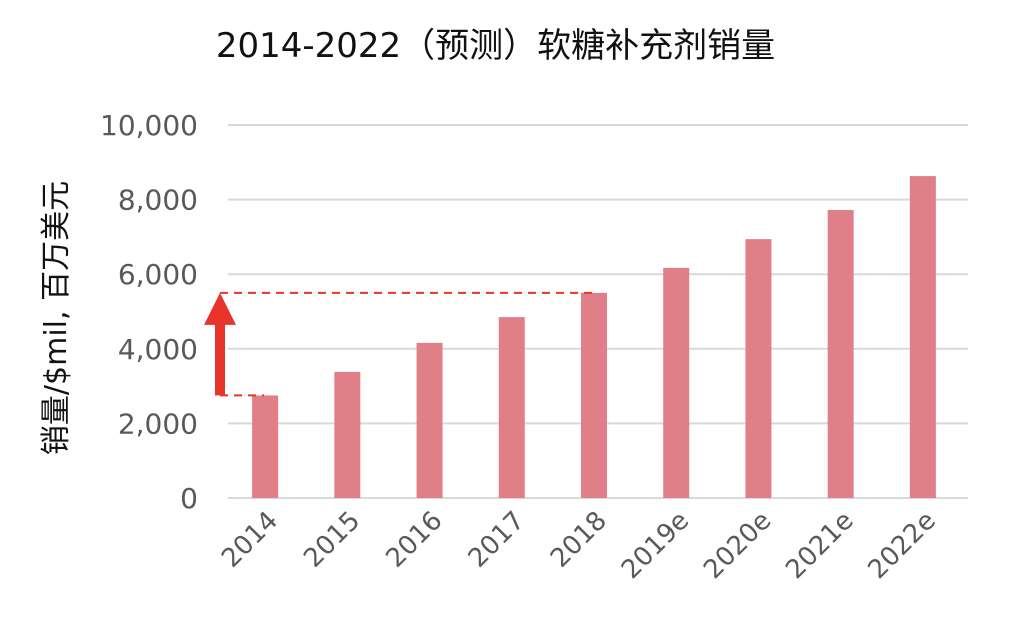  I want to click on y-tick-label: 4,000, so click(158, 349).